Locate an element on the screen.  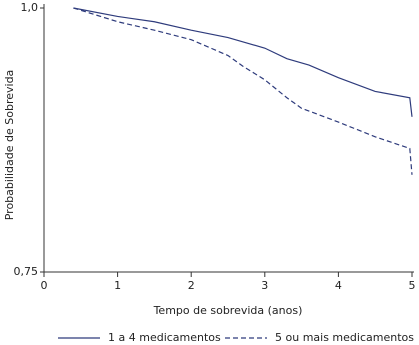
y-tick-label: 1,0 is located at coordinates (30, 7).